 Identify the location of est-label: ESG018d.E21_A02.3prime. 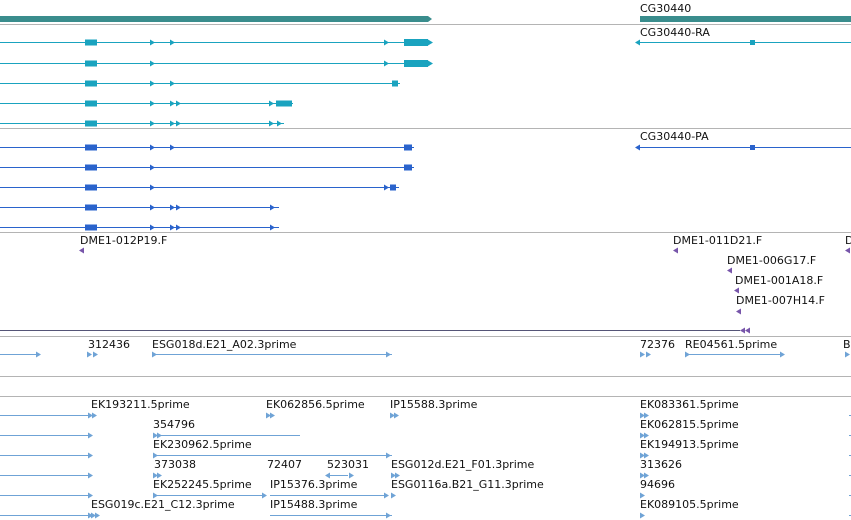
(224, 344).